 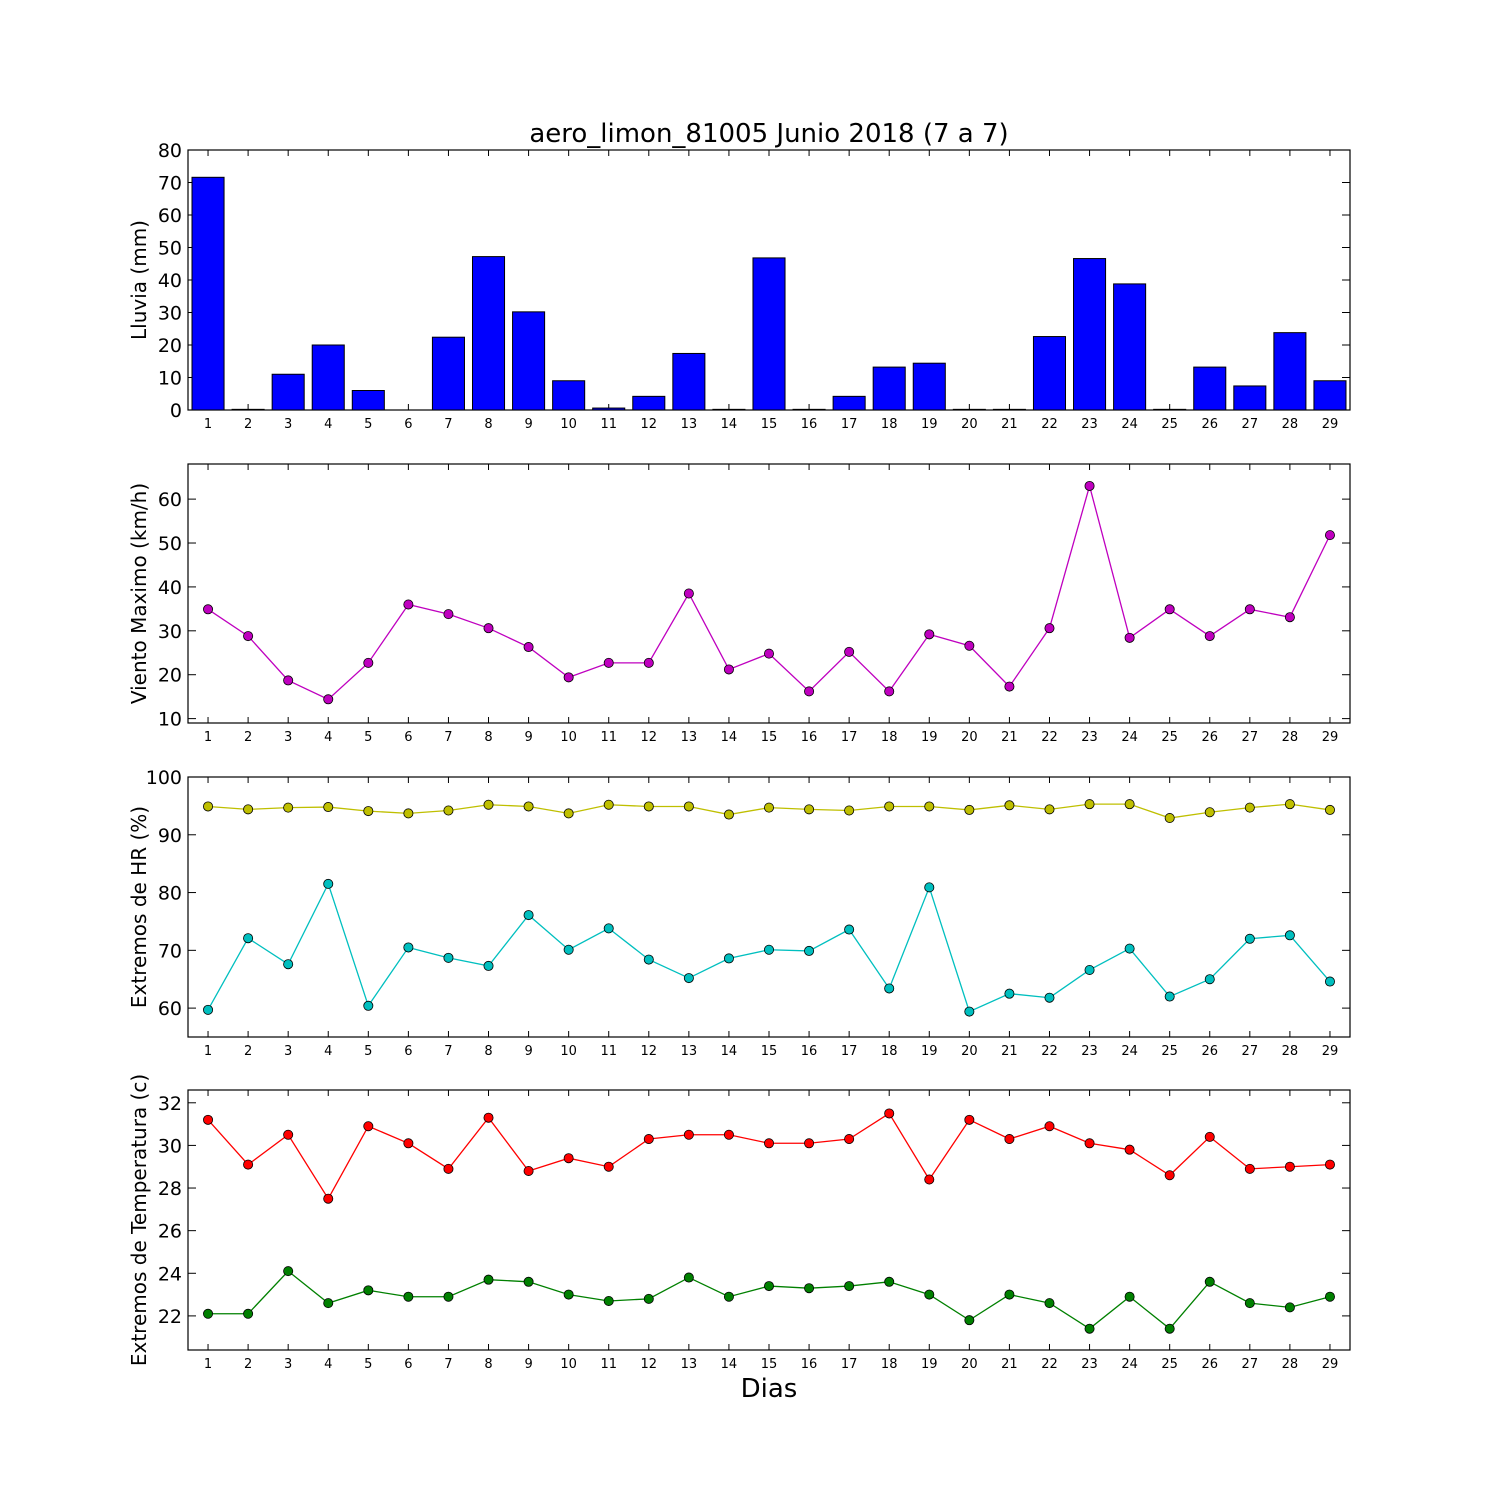 What do you see at coordinates (139, 1220) in the screenshot?
I see `y-axis-label: Extremos de Temperatura (c)` at bounding box center [139, 1220].